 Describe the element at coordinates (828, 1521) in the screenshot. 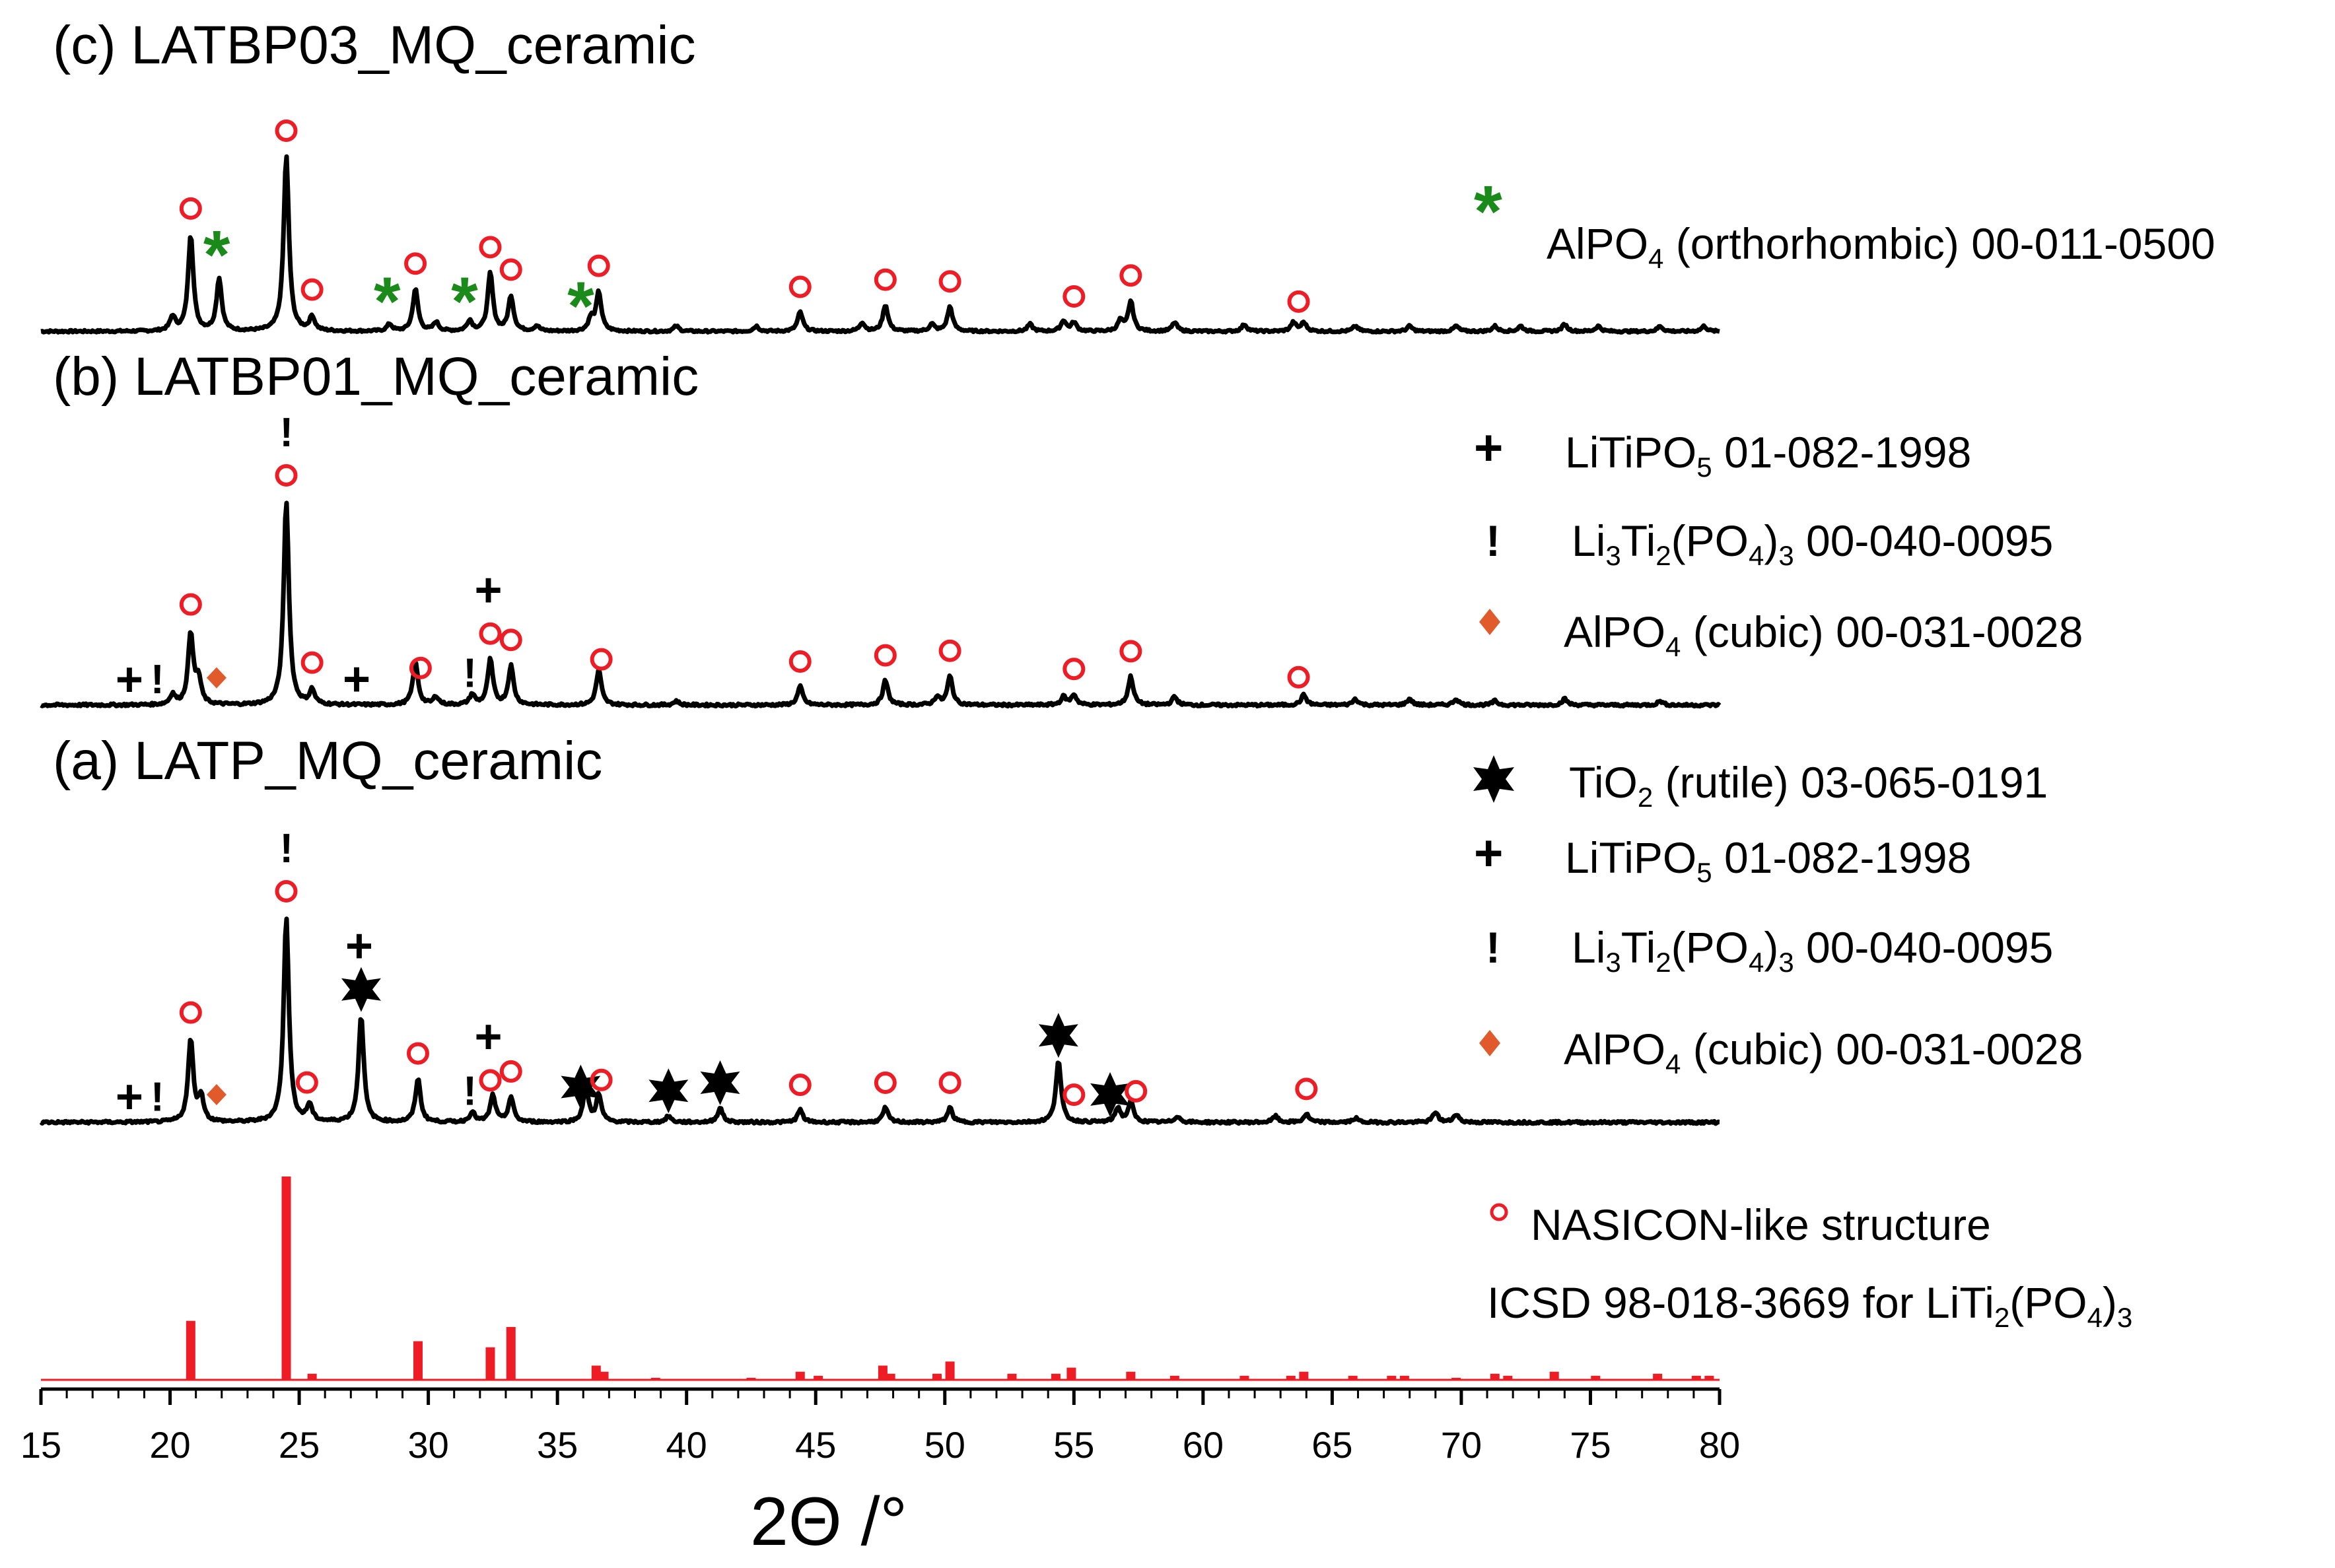

I see `x-axis-title: 2Θ /°` at that location.